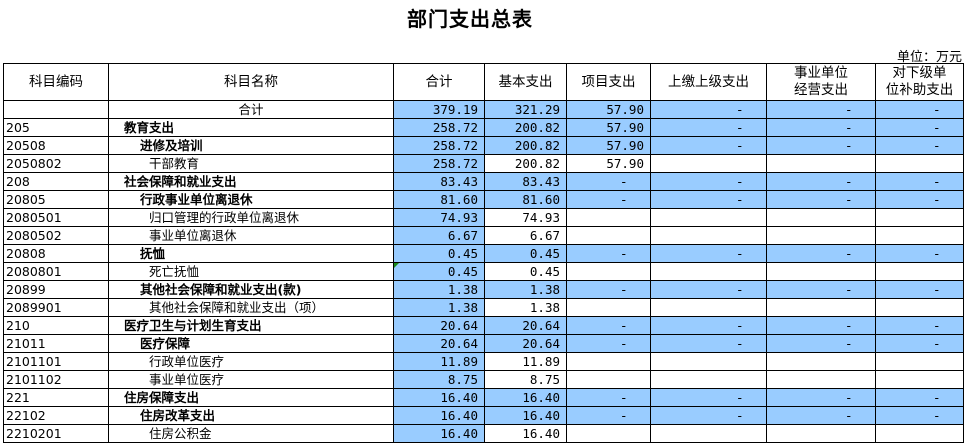 This screenshot has height=448, width=968. I want to click on cell-basic: 81.60, so click(525, 199).